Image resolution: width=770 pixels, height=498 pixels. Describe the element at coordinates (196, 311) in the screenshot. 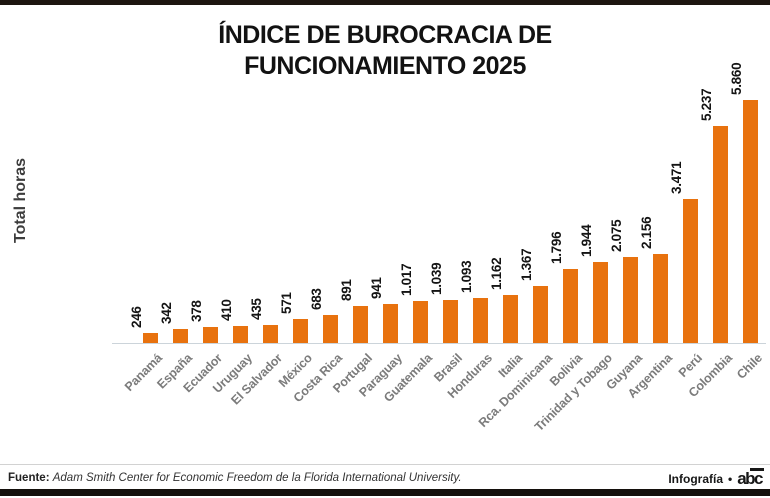

I see `bar-value-label: 378` at that location.